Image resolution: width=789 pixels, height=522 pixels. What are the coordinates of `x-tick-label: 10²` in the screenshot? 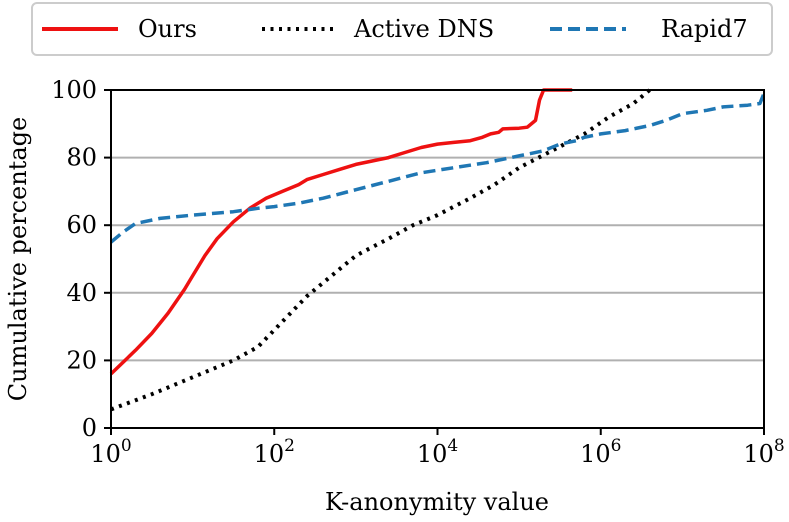 It's located at (274, 452).